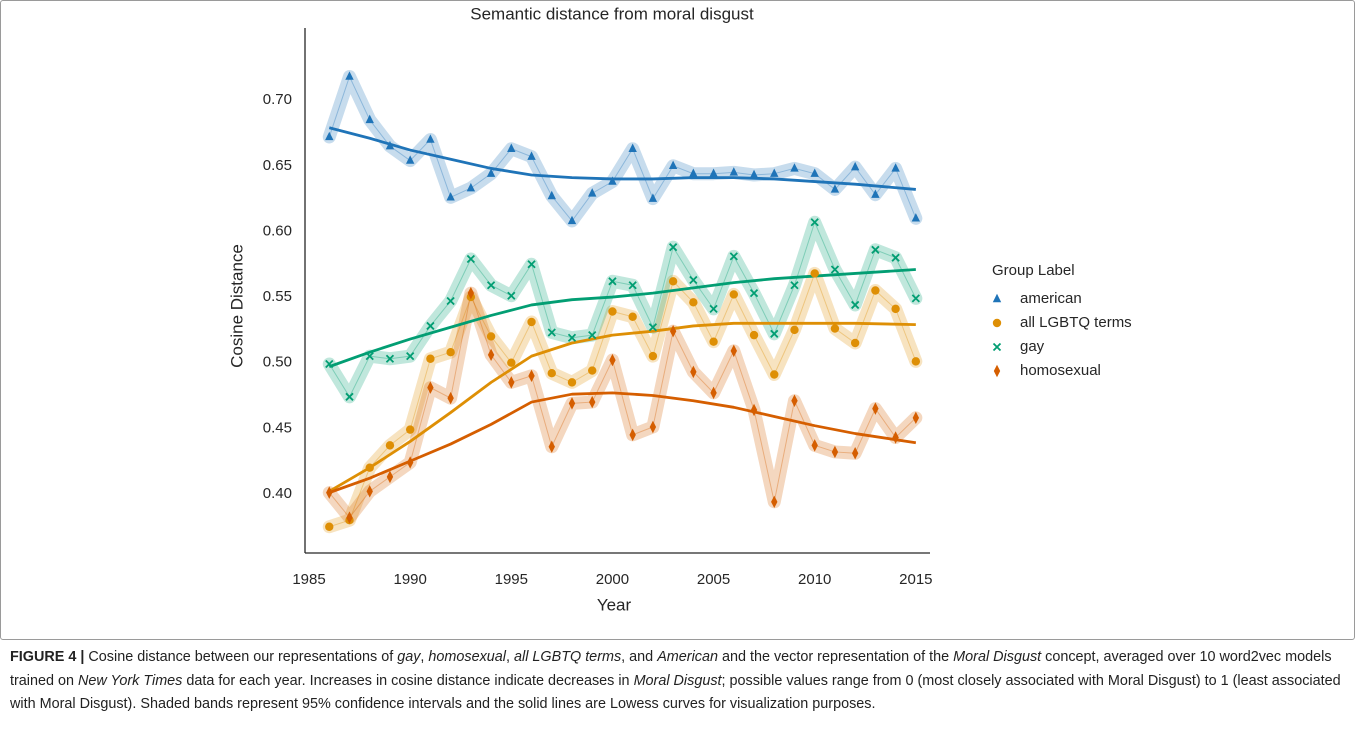 The width and height of the screenshot is (1355, 750). What do you see at coordinates (277, 427) in the screenshot?
I see `y-tick-label: 0.45` at bounding box center [277, 427].